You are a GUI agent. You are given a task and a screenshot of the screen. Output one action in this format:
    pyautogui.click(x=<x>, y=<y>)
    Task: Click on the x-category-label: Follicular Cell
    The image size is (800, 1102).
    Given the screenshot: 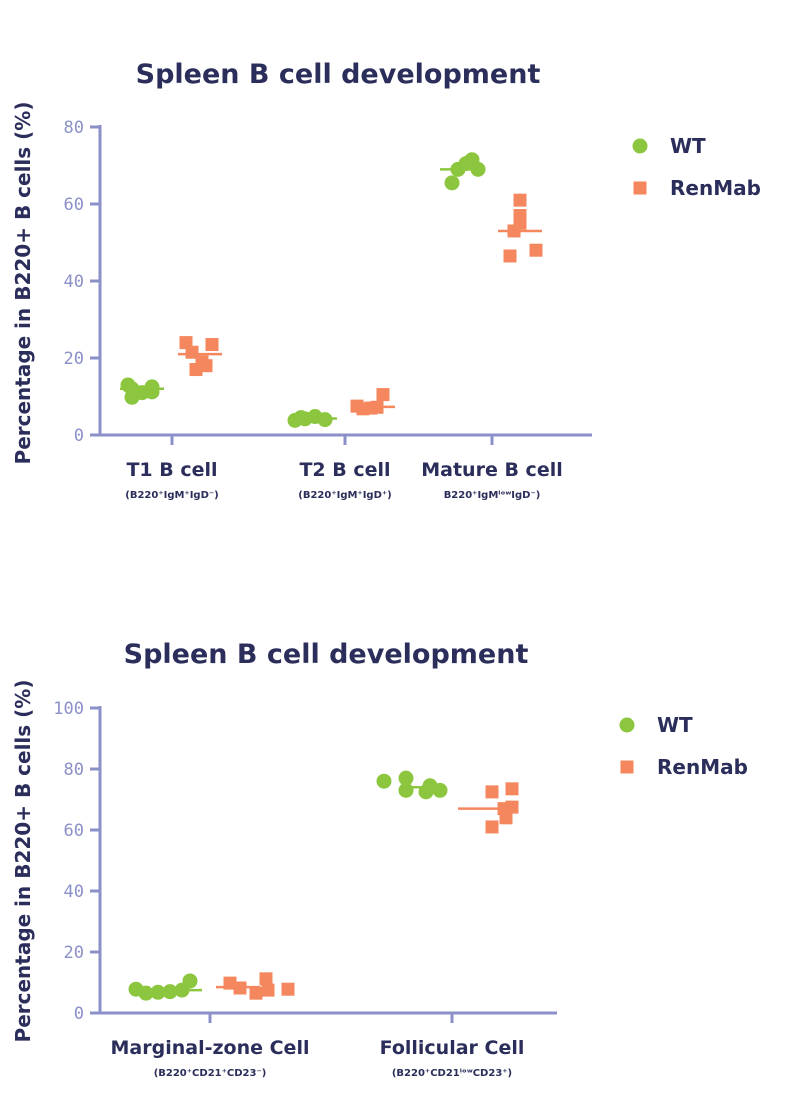 What is the action you would take?
    pyautogui.click(x=452, y=1048)
    